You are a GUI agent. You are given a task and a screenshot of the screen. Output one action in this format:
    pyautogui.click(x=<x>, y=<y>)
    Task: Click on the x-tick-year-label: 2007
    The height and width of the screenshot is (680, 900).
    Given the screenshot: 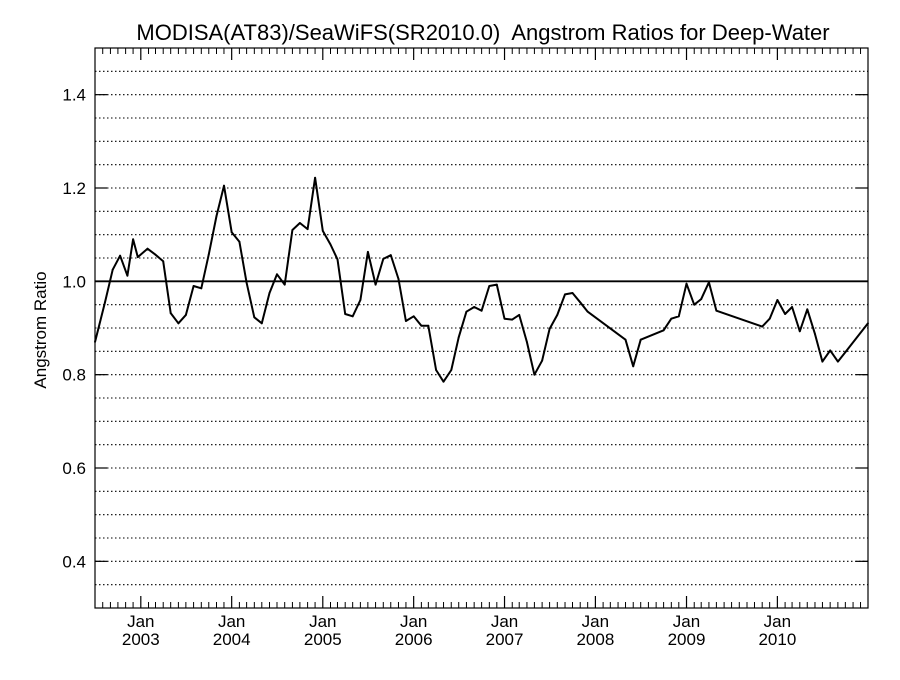 What is the action you would take?
    pyautogui.click(x=505, y=639)
    